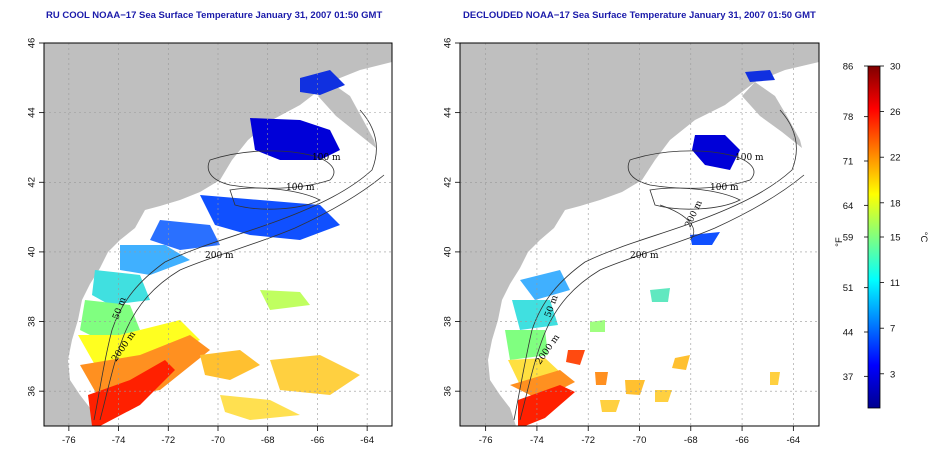 This screenshot has height=475, width=950. I want to click on colorbar-celsius-tick-label: 7, so click(892, 329).